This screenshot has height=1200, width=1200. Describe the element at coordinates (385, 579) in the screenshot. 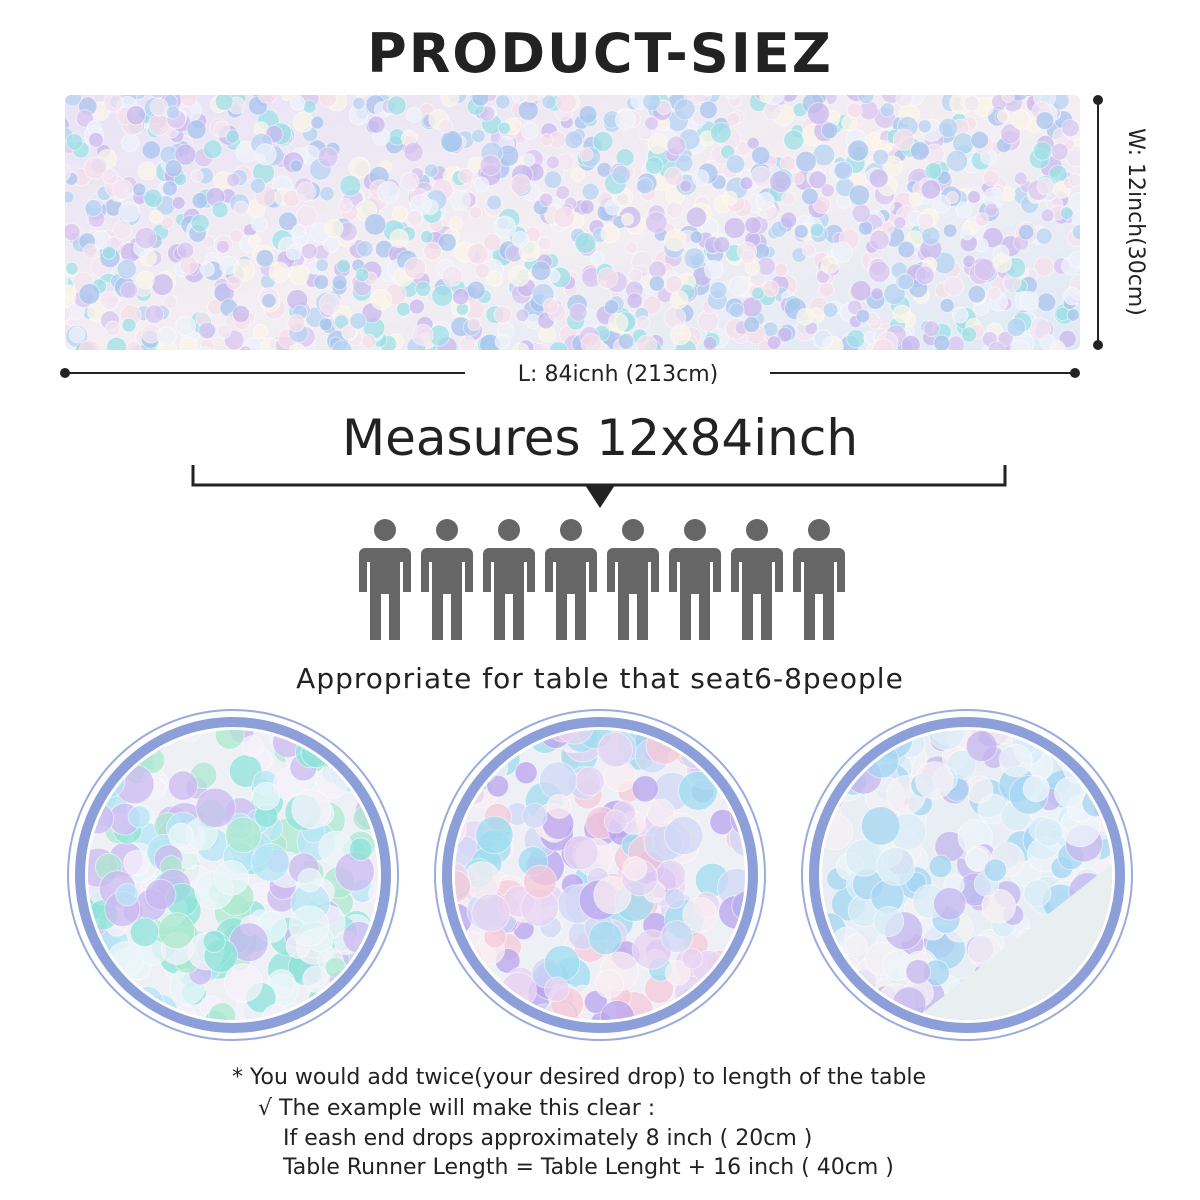

I see `person-icon` at that location.